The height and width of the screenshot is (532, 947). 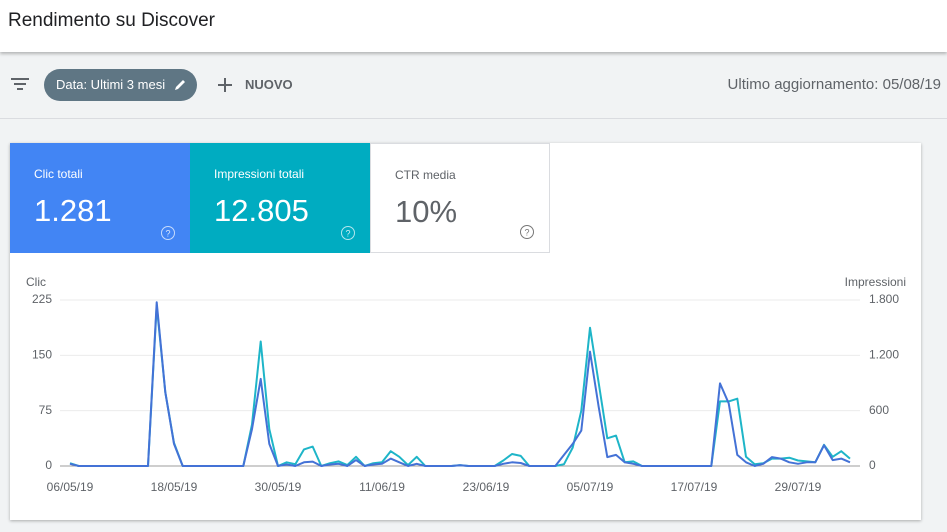 What do you see at coordinates (382, 487) in the screenshot?
I see `x-tick-label: 11/06/19` at bounding box center [382, 487].